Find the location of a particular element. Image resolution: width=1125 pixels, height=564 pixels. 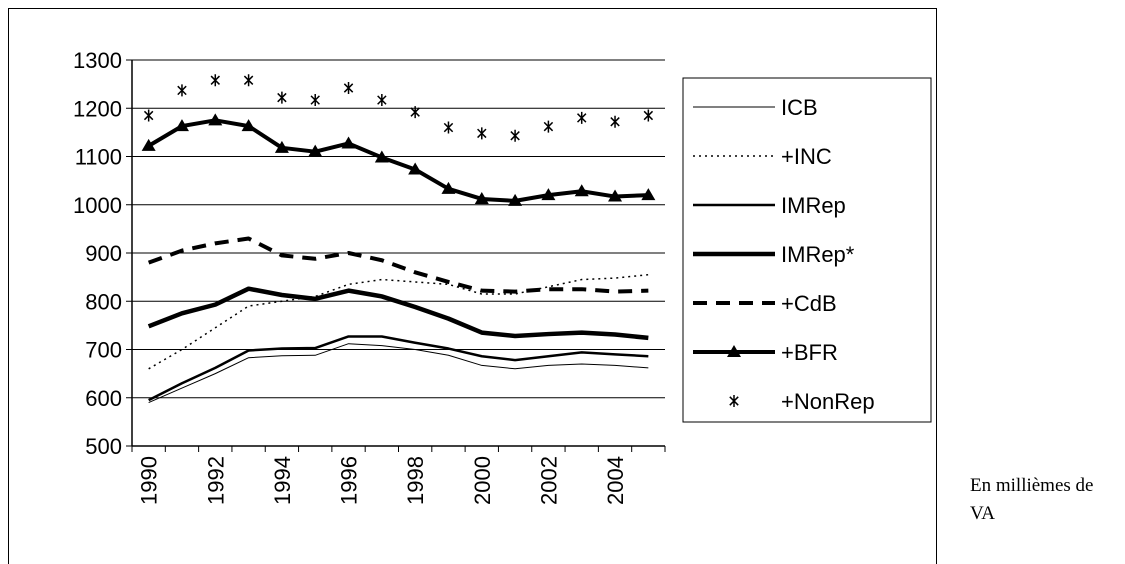

legend: ICB +INC IMRep IMRep* +CdB +BFR +NonRep is located at coordinates (807, 250).